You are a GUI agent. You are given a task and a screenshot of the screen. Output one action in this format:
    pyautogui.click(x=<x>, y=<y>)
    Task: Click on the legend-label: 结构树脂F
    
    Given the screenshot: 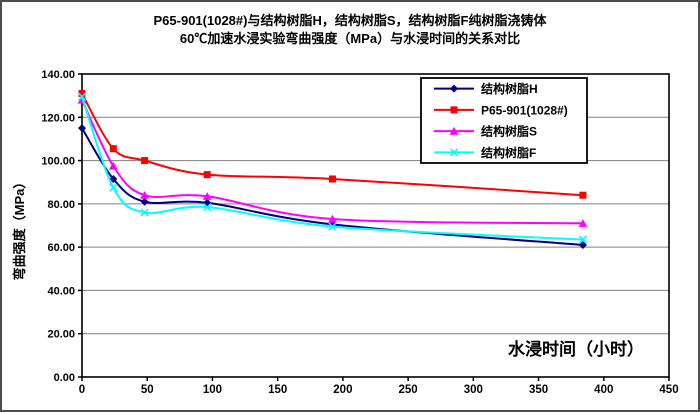 What is the action you would take?
    pyautogui.click(x=508, y=152)
    